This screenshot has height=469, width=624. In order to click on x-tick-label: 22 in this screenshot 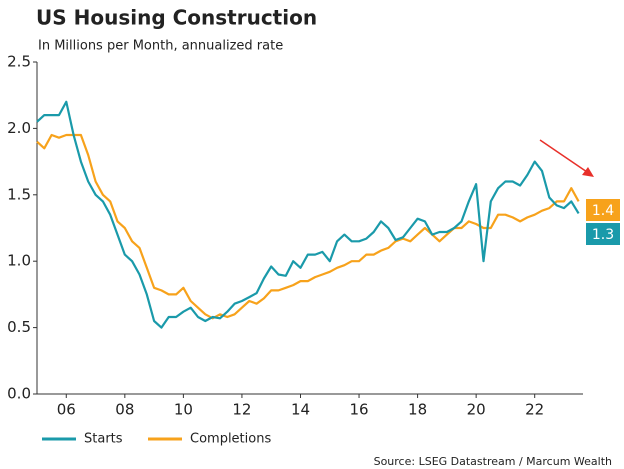, I will do `click(534, 410)`.